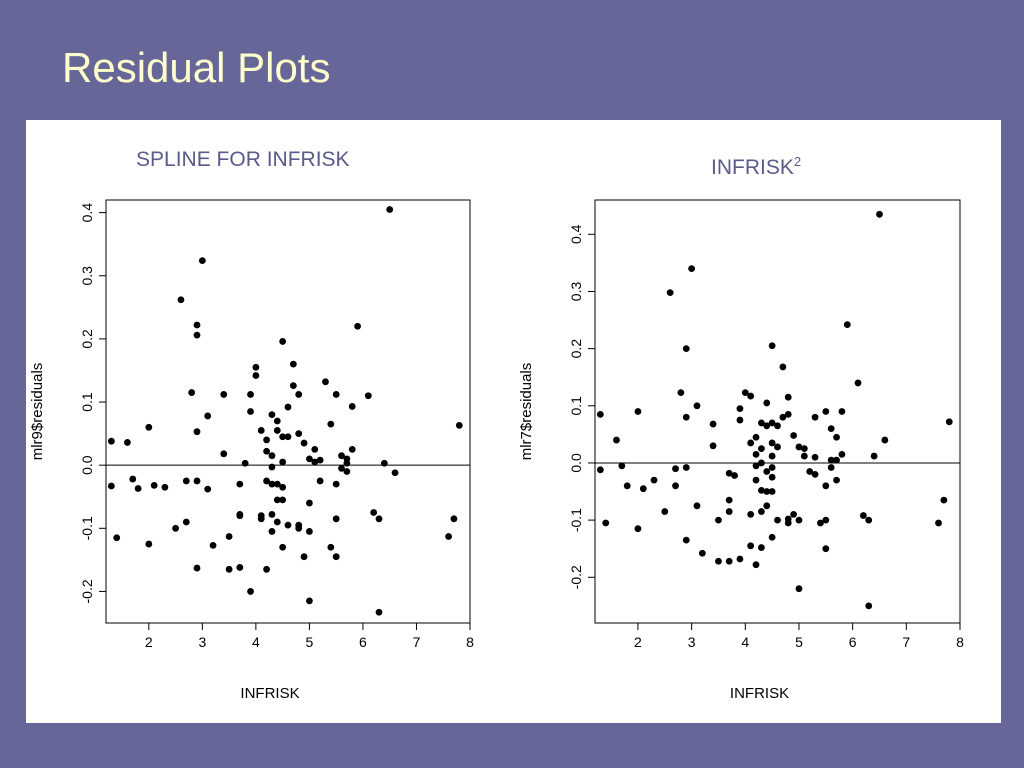 The height and width of the screenshot is (768, 1024). What do you see at coordinates (202, 642) in the screenshot?
I see `left-x-tick-label: 3` at bounding box center [202, 642].